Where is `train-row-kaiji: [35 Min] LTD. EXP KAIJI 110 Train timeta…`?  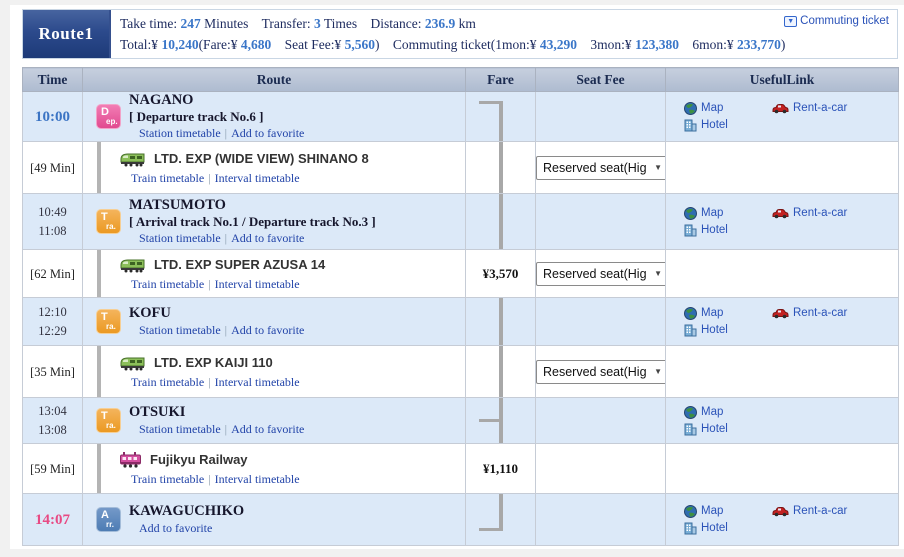
train-row-kaiji: [35 Min] LTD. EXP KAIJI 110 Train timeta… is located at coordinates (460, 371).